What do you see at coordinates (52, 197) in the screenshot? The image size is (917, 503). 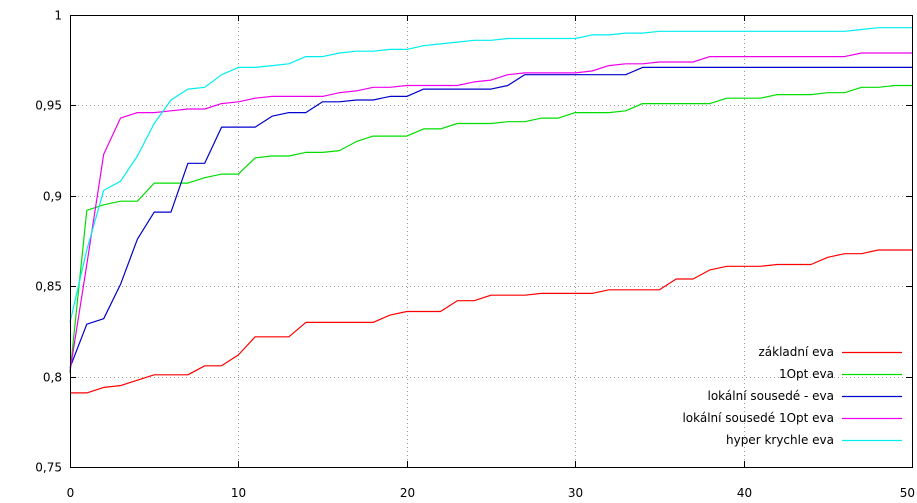 I see `y-tick-label: 0,9` at bounding box center [52, 197].